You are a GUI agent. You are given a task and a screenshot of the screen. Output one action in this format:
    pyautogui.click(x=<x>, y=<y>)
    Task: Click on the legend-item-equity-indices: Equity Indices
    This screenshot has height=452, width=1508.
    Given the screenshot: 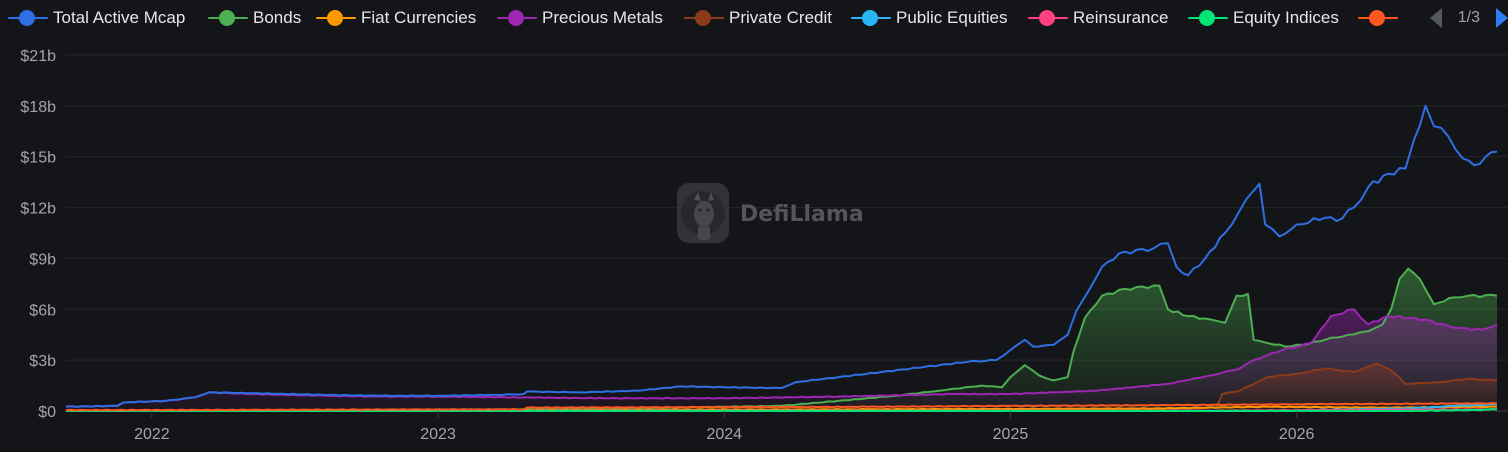 What is the action you would take?
    pyautogui.click(x=1262, y=18)
    